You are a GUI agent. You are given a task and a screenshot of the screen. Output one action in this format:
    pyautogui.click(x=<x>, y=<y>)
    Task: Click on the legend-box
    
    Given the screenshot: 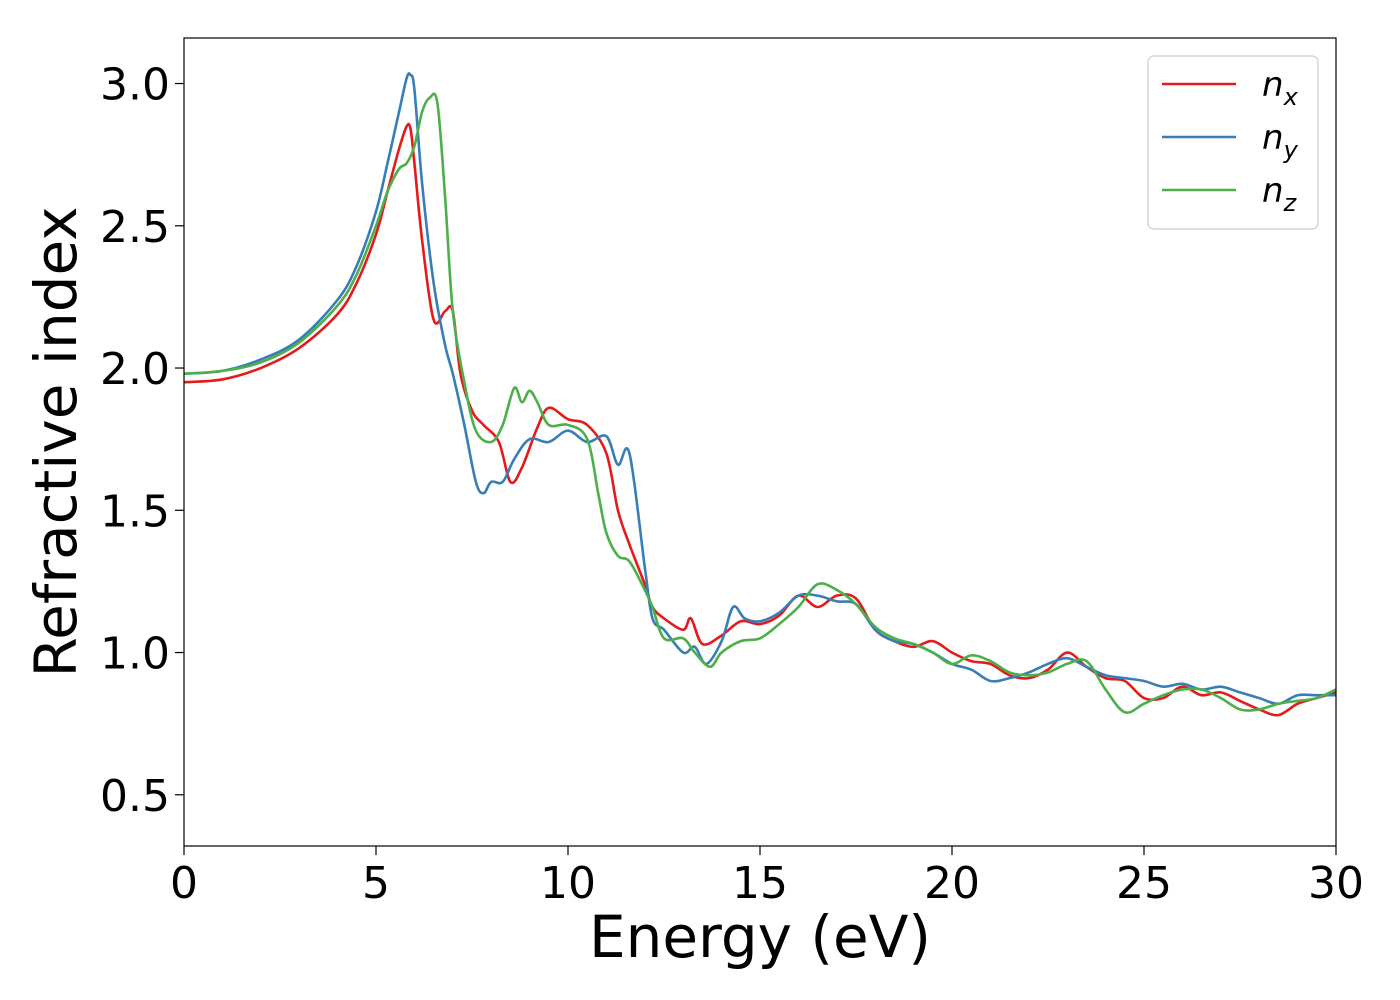 What is the action you would take?
    pyautogui.click(x=1233, y=142)
    